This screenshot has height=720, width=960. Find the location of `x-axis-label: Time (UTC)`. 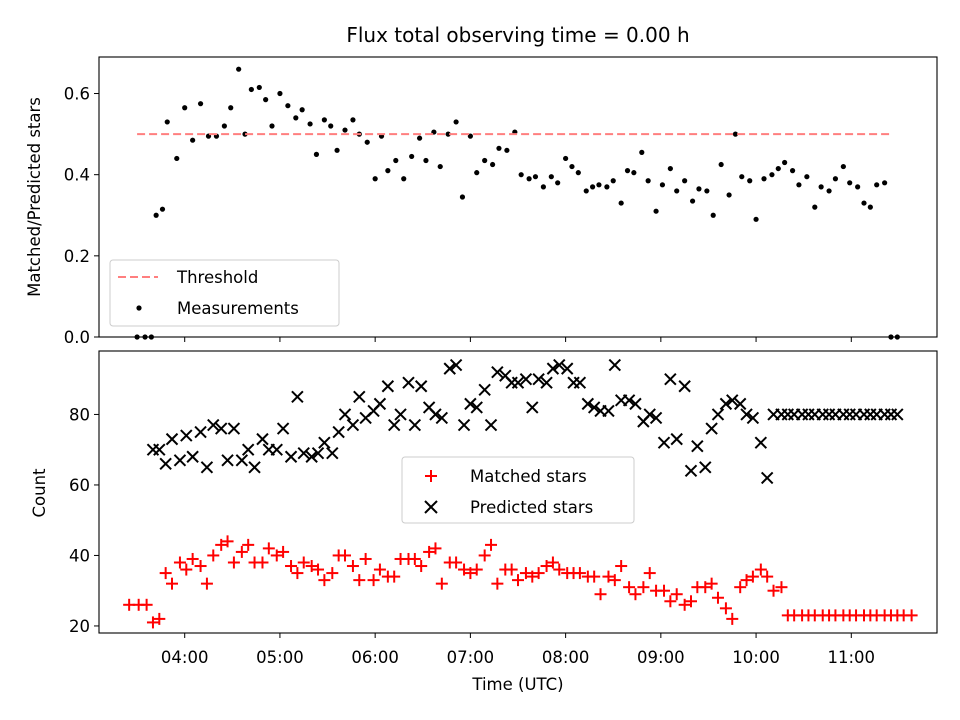

x-axis-label: Time (UTC) is located at coordinates (517, 684).